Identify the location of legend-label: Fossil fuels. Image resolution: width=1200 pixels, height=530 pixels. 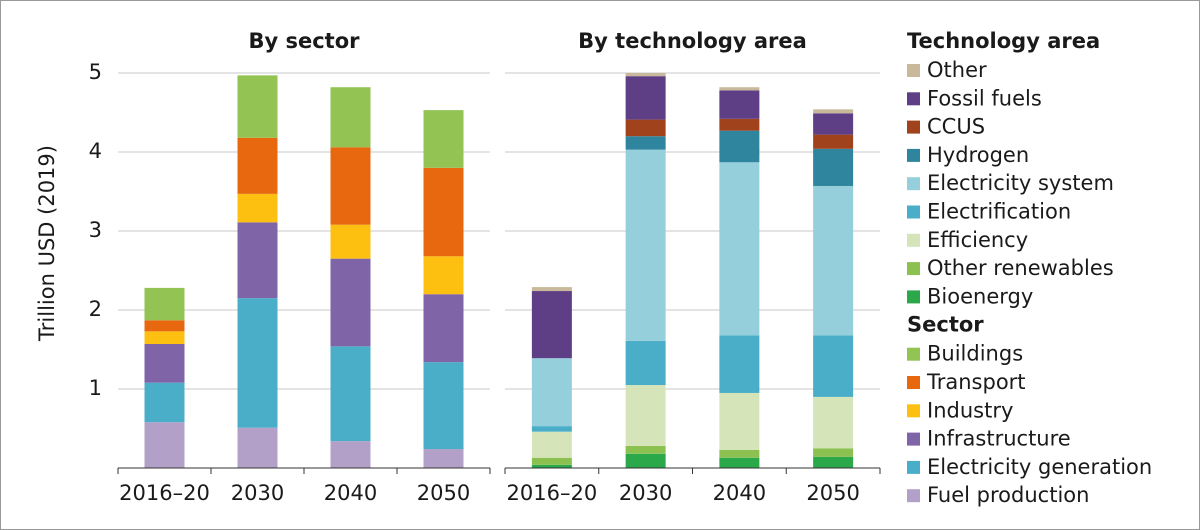
(984, 98).